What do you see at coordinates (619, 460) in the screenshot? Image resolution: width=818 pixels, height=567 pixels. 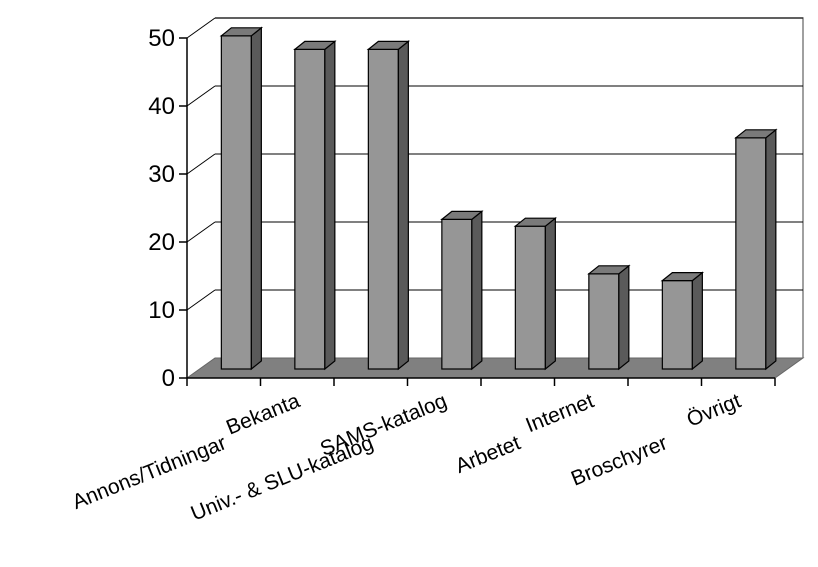 I see `x-tick-label: Broschyrer` at bounding box center [619, 460].